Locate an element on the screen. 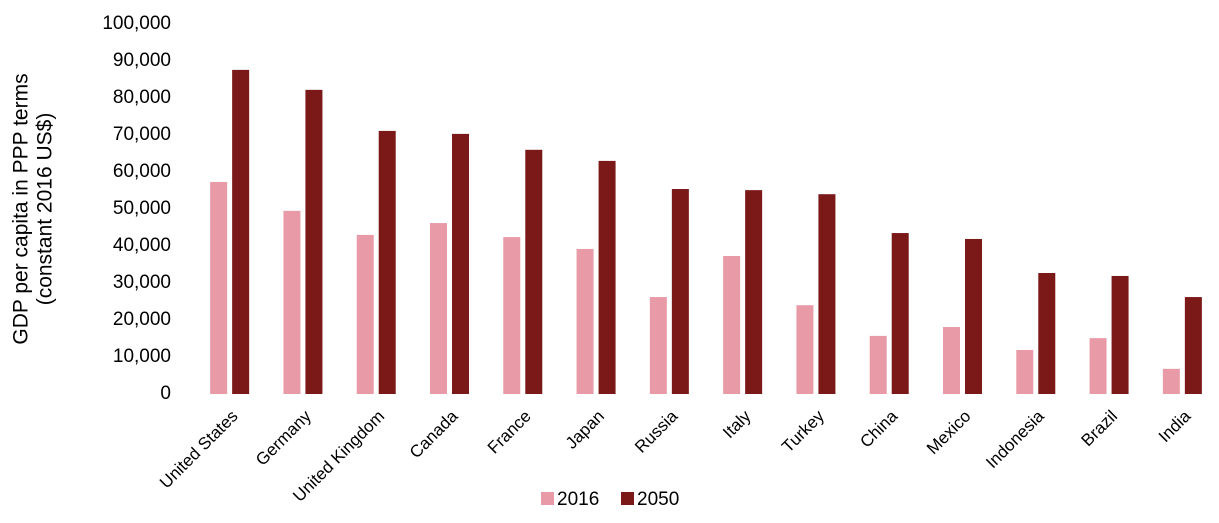 This screenshot has height=523, width=1219. x-tick-label: Germany is located at coordinates (283, 437).